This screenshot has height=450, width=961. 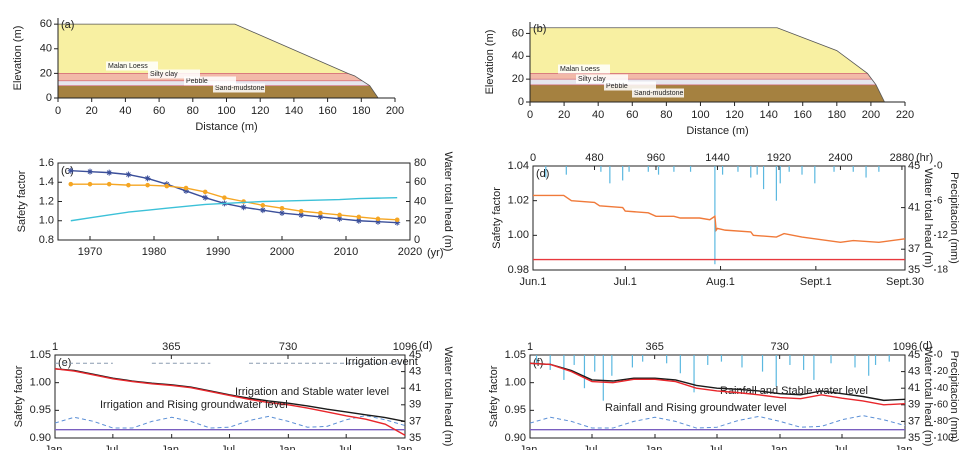 What do you see at coordinates (940, 200) in the screenshot?
I see `y3-tick-label: 6` at bounding box center [940, 200].